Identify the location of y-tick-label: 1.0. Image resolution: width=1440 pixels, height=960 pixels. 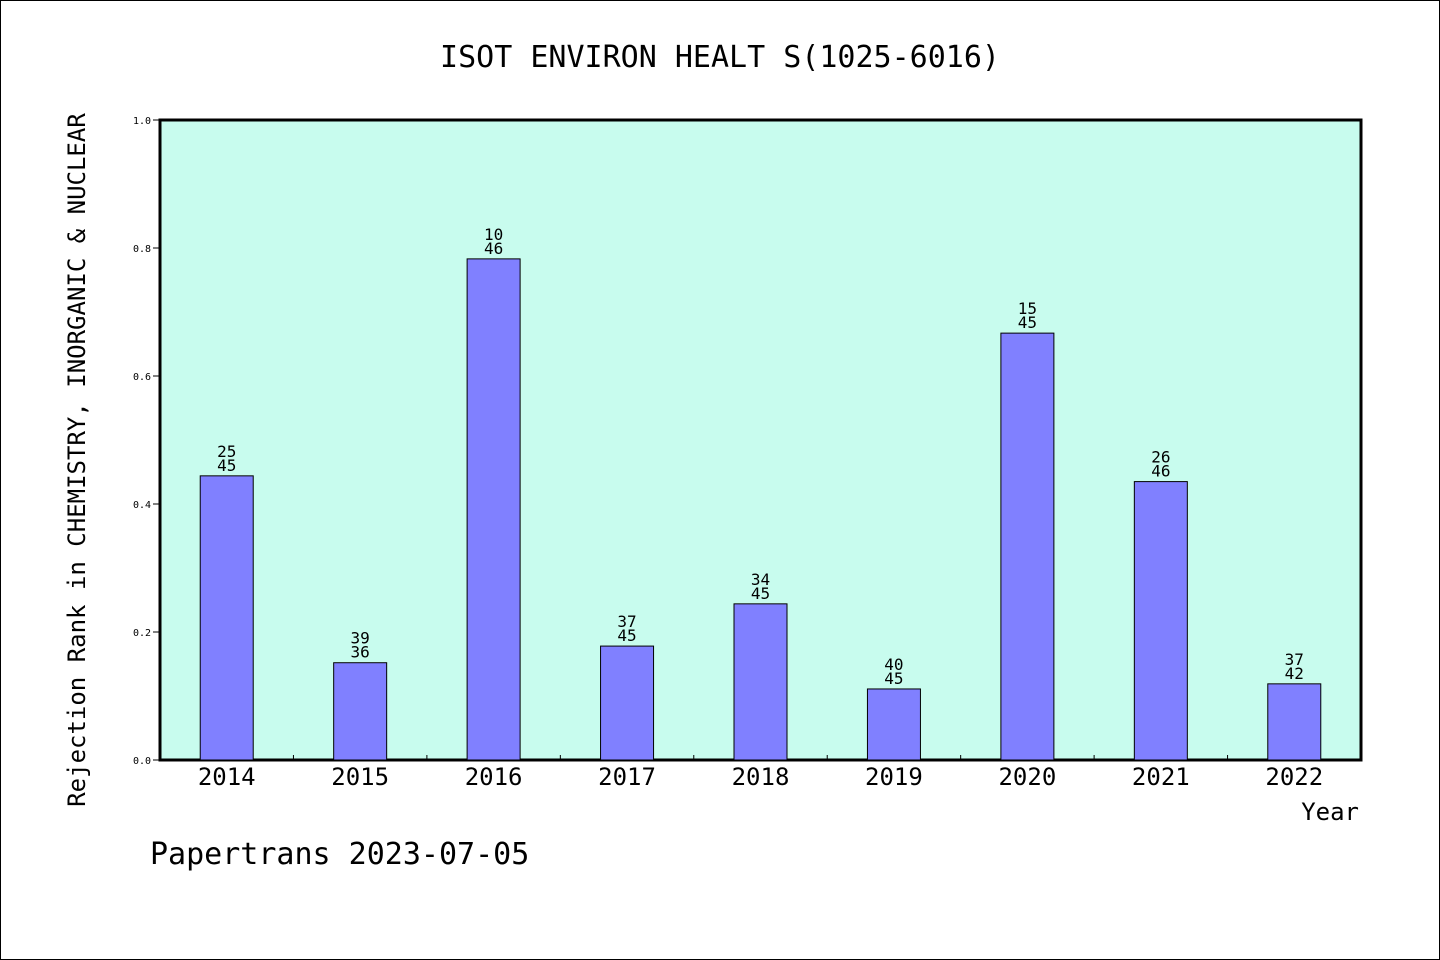
(142, 121).